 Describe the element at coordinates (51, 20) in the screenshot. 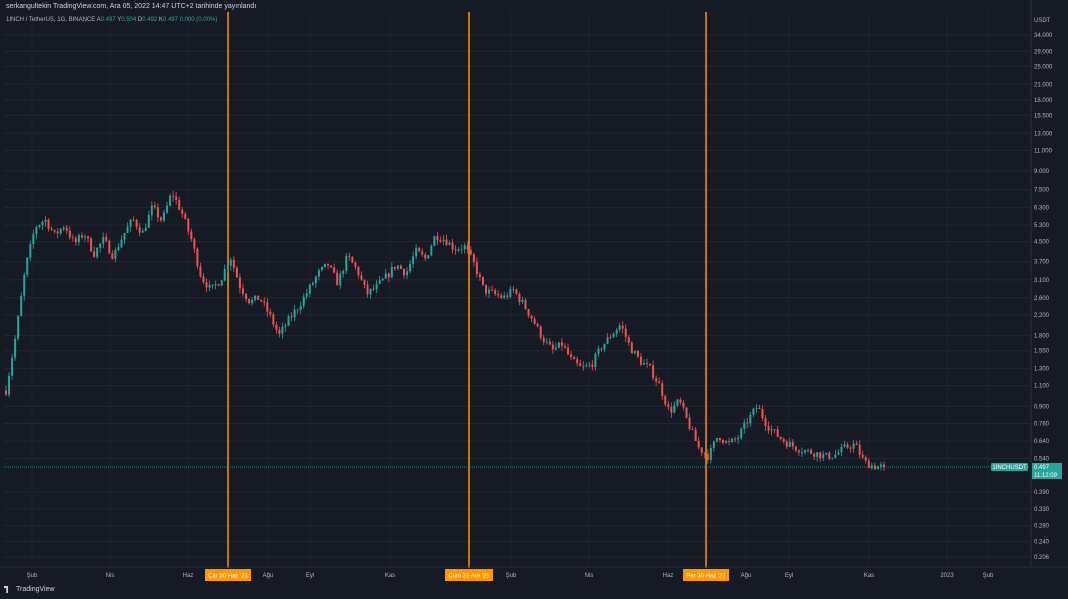

I see `symbol-name: 1INCH / TetherUS, 1G, BINANCE` at that location.